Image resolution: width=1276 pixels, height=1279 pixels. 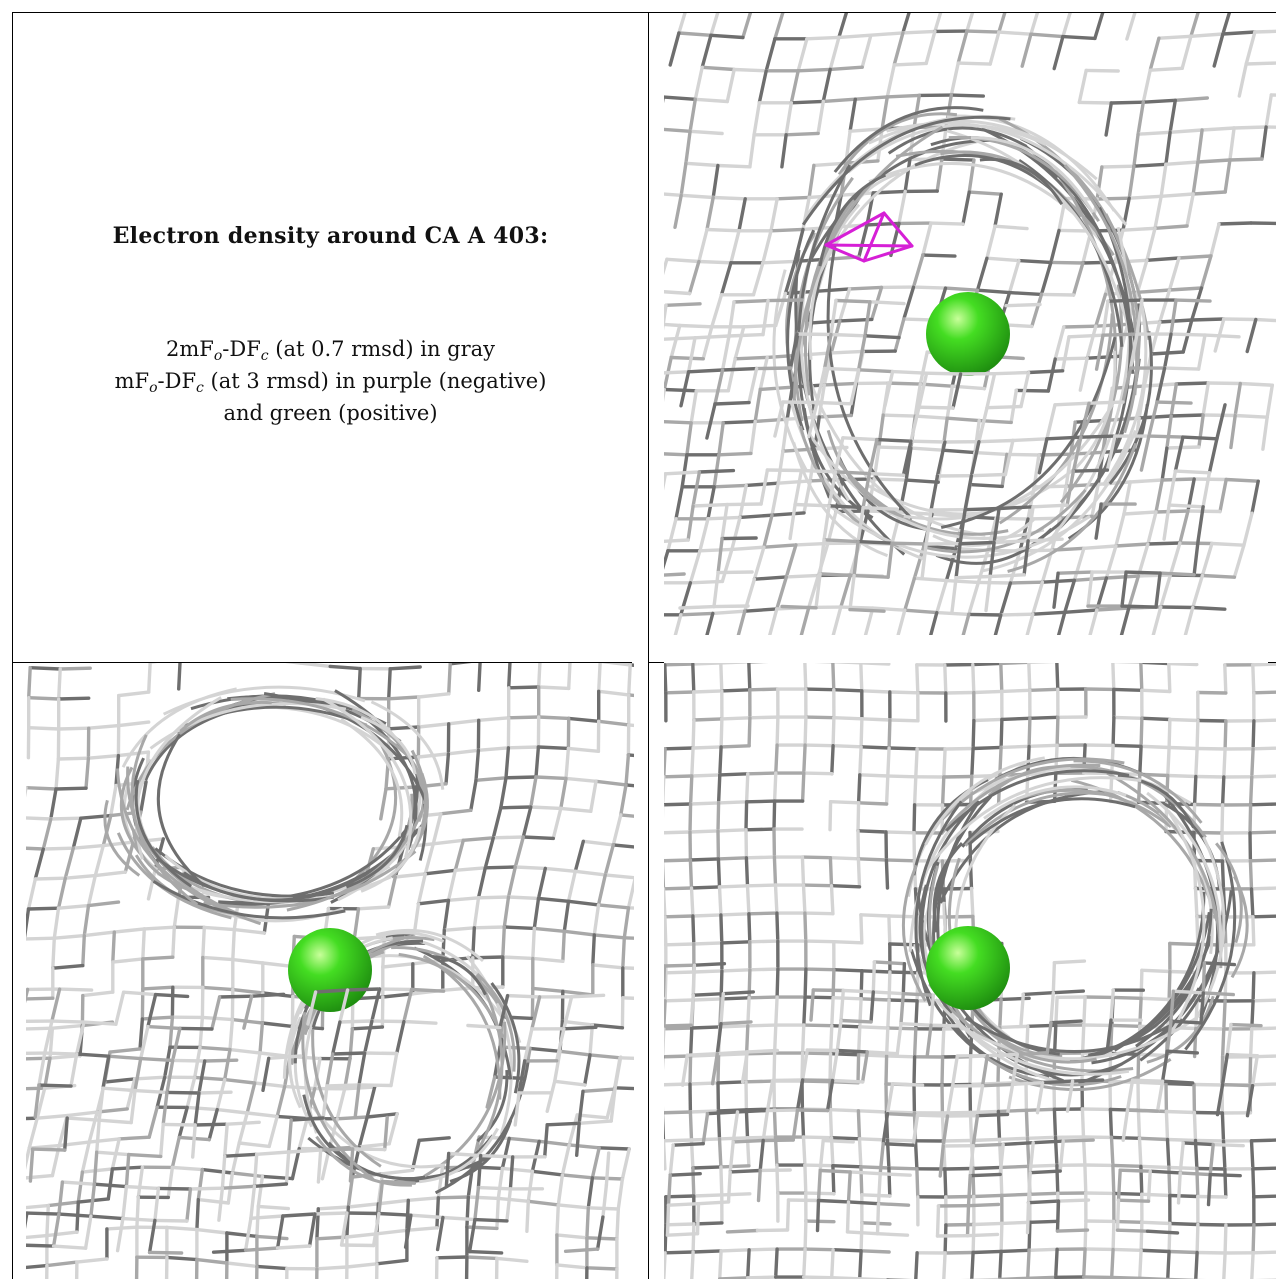 I want to click on grid-line-left, so click(x=12, y=645).